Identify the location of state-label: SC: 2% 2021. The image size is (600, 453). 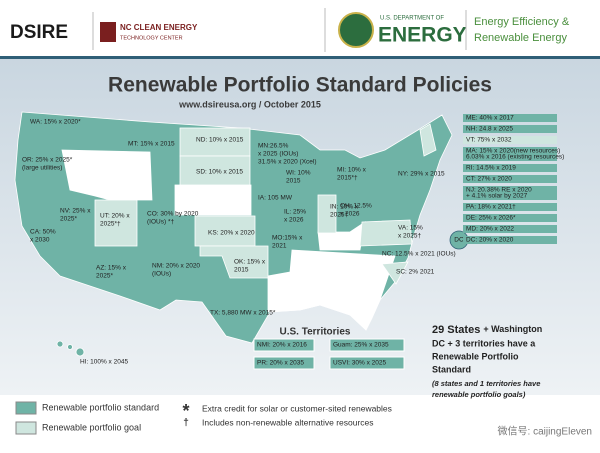
(415, 272).